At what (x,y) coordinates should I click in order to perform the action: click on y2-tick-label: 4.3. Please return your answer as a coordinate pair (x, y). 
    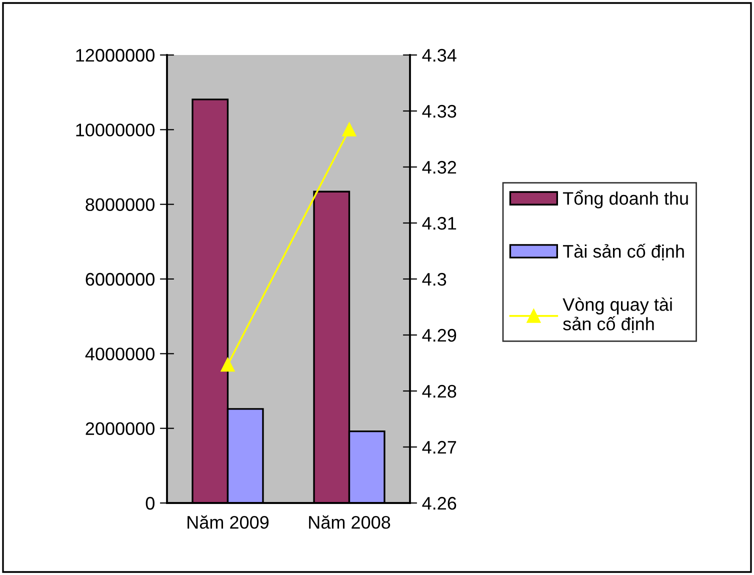
    Looking at the image, I should click on (434, 279).